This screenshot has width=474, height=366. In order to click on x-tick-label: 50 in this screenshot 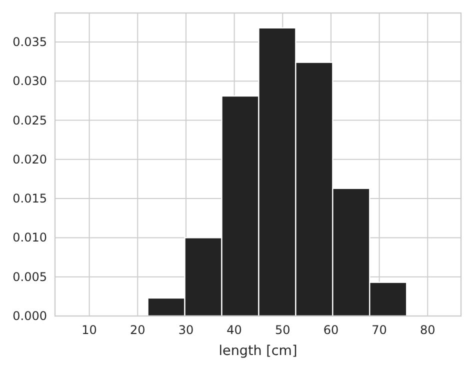, I will do `click(282, 330)`.